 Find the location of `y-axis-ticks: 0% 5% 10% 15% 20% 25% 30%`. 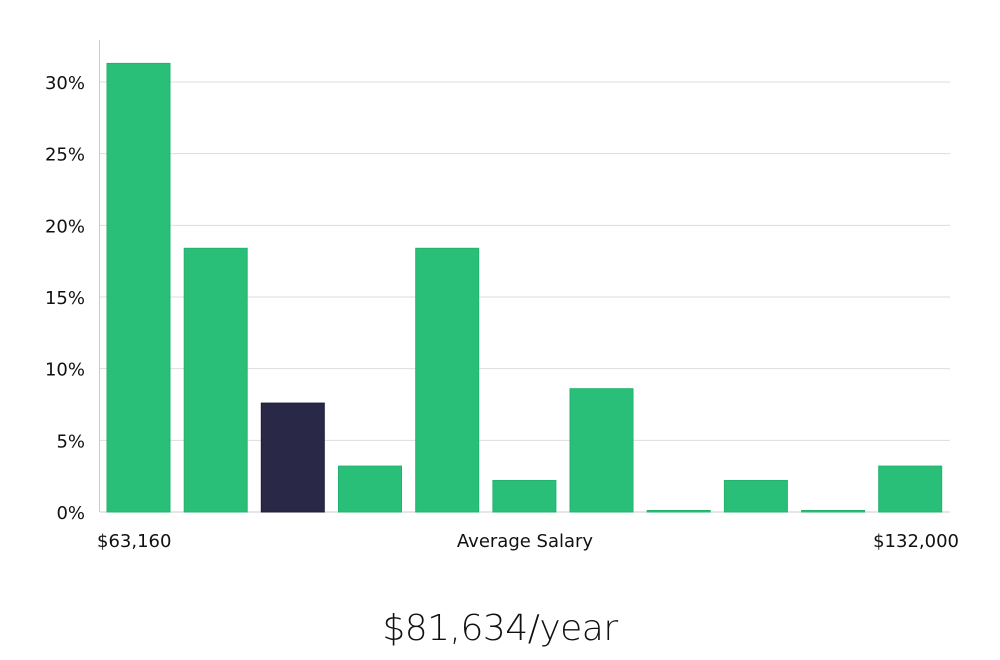

y-axis-ticks: 0% 5% 10% 15% 20% 25% 30% is located at coordinates (65, 298).